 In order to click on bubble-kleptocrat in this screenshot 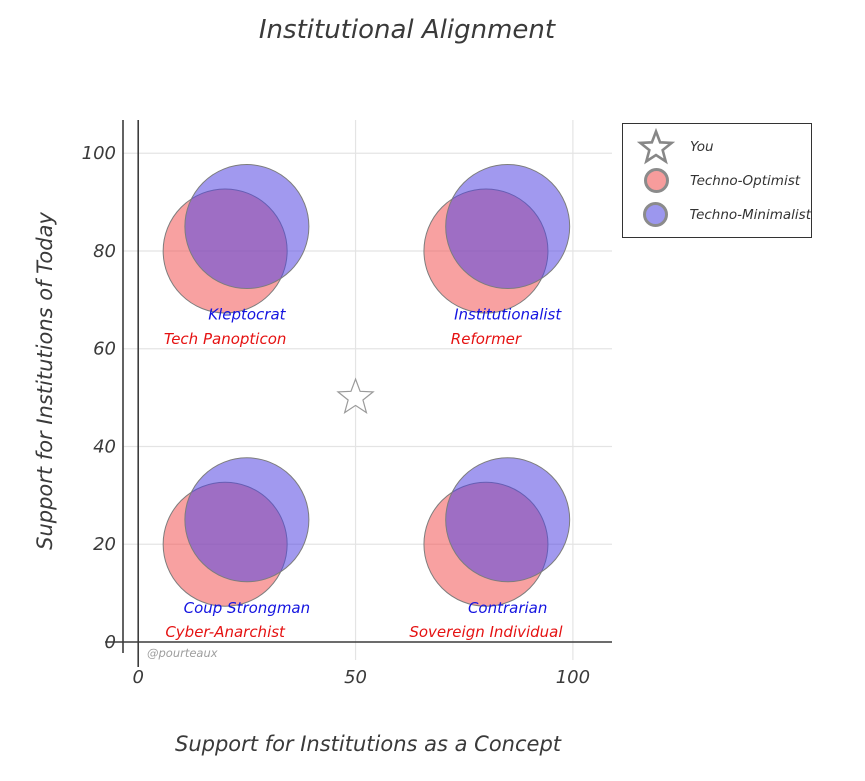, I will do `click(247, 227)`.